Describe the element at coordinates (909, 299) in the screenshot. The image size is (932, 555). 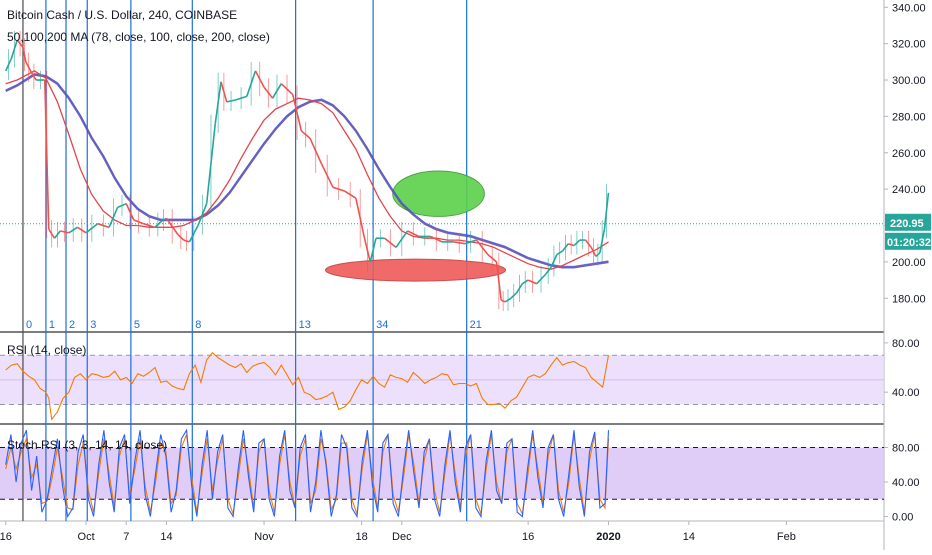
I see `price-axis-label: 180.00` at that location.